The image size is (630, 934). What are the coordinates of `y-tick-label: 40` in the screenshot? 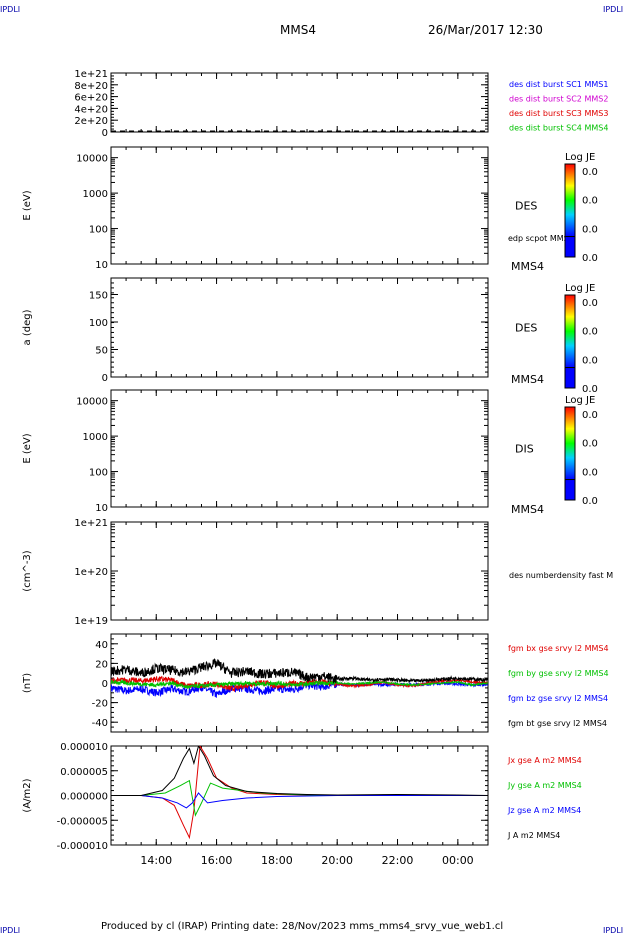 It's located at (101, 645).